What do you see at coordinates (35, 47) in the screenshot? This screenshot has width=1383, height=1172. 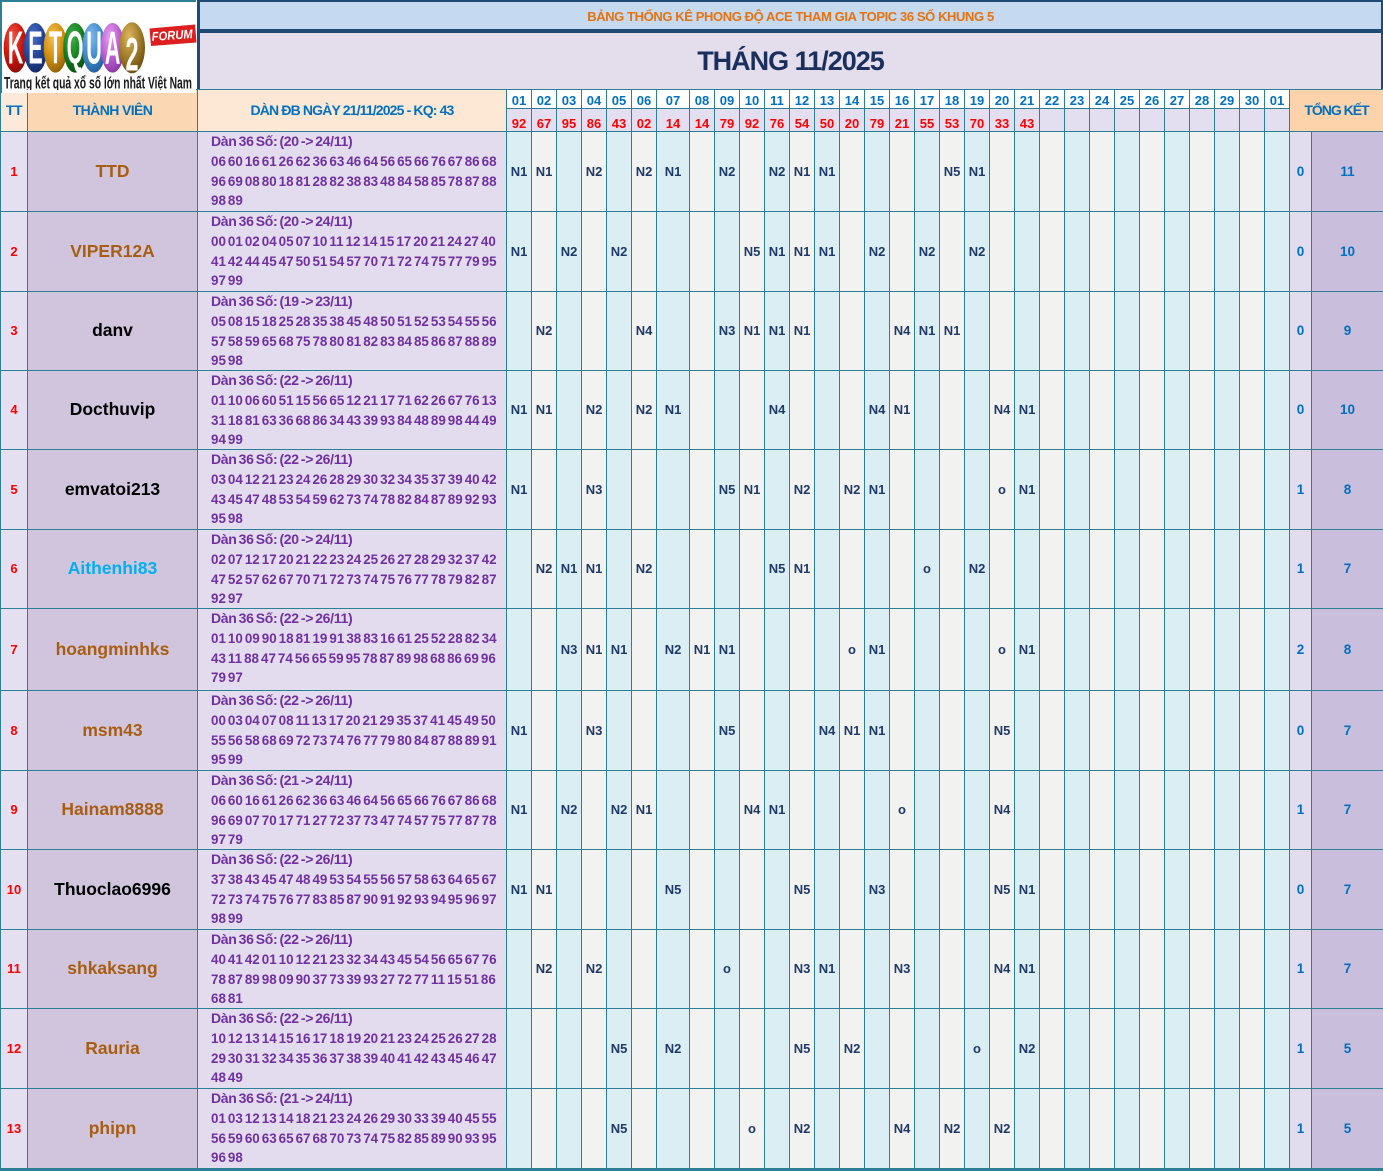 I see `svg-text: E` at bounding box center [35, 47].